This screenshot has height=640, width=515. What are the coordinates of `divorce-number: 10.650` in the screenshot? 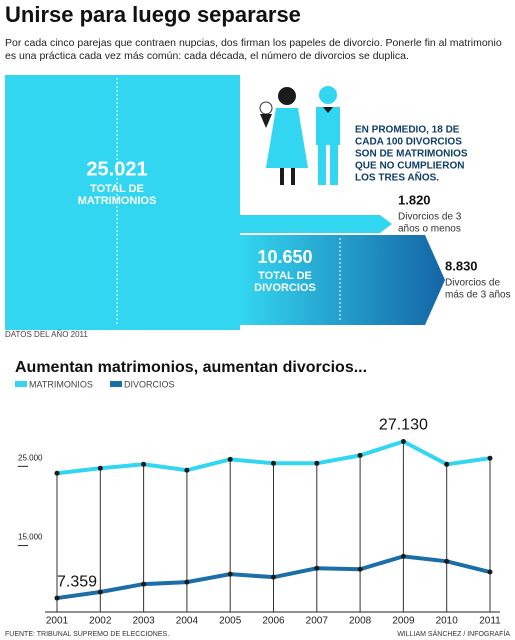 It's located at (284, 257).